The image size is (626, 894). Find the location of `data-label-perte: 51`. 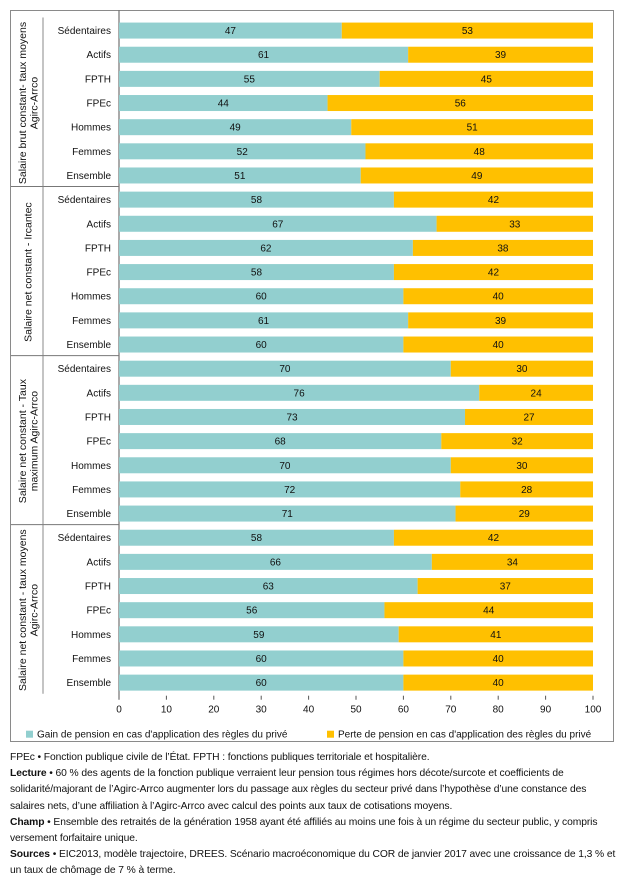

data-label-perte: 51 is located at coordinates (473, 128).